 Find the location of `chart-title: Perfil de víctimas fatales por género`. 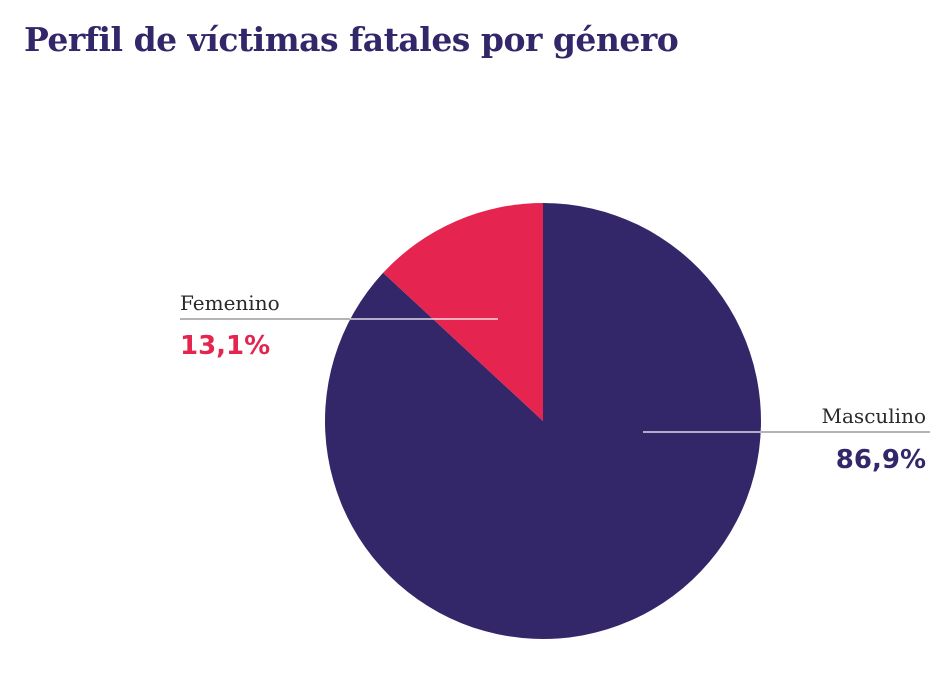

chart-title: Perfil de víctimas fatales por género is located at coordinates (351, 39).